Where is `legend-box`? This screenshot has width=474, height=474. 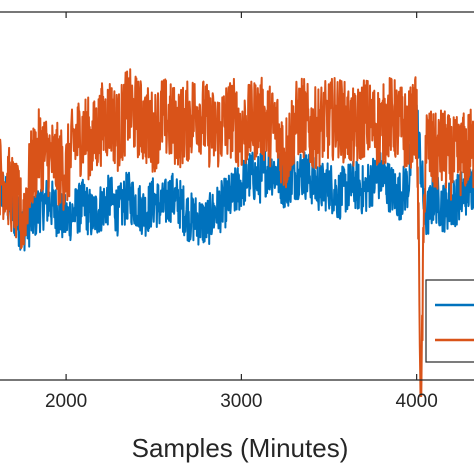
legend-box is located at coordinates (449, 321).